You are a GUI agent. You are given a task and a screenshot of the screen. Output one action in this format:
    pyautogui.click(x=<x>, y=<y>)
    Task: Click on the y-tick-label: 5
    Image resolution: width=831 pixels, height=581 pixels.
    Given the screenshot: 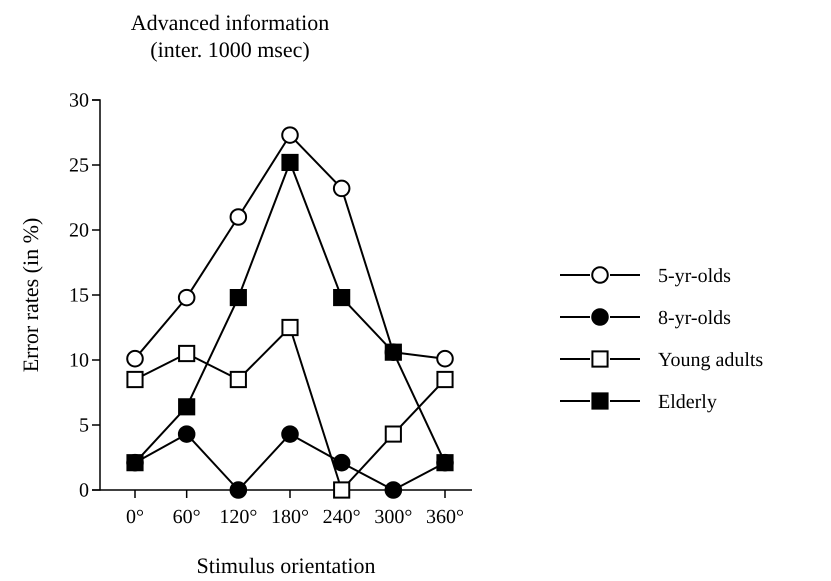 What is the action you would take?
    pyautogui.click(x=84, y=425)
    